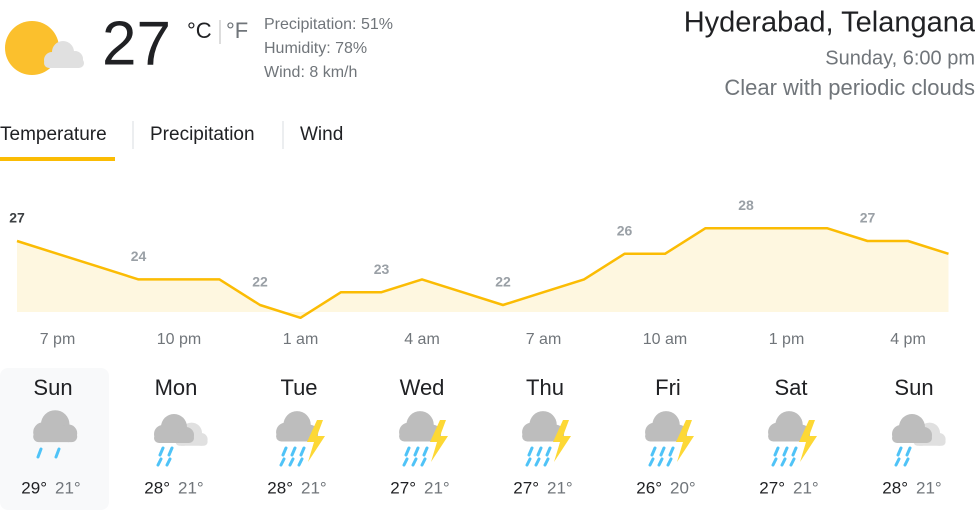 This screenshot has width=979, height=532. I want to click on x-tick-label: 10 pm, so click(179, 339).